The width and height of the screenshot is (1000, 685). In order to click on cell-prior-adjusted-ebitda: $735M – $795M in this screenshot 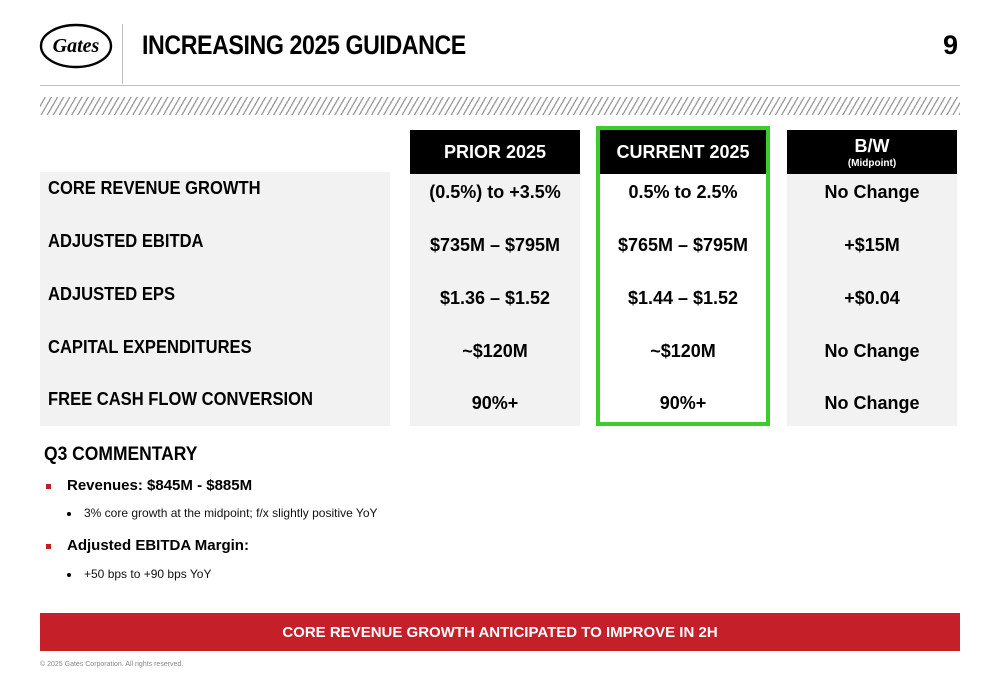, I will do `click(495, 245)`.